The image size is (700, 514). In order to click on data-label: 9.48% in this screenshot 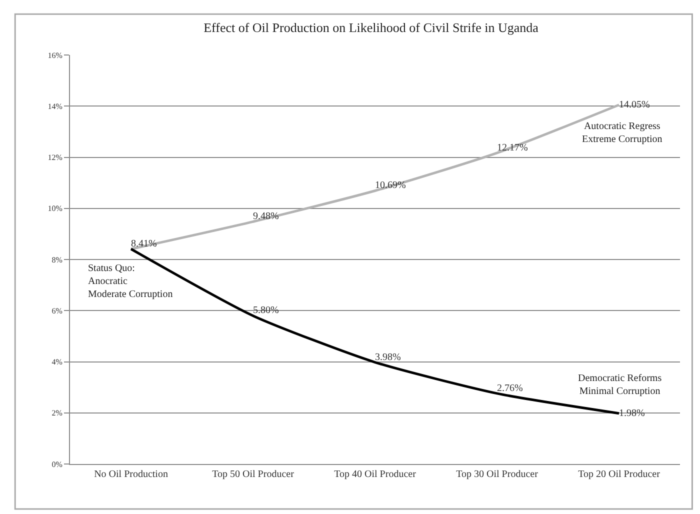, I will do `click(266, 216)`.